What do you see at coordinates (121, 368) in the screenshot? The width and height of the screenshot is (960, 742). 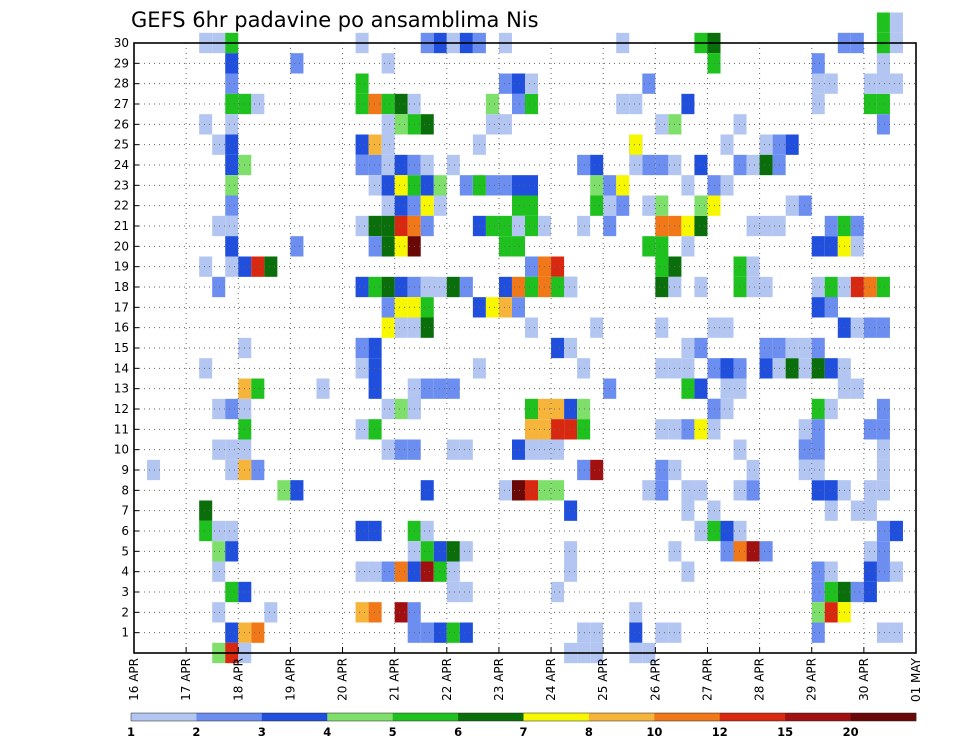 I see `y-tick-label: 14` at bounding box center [121, 368].